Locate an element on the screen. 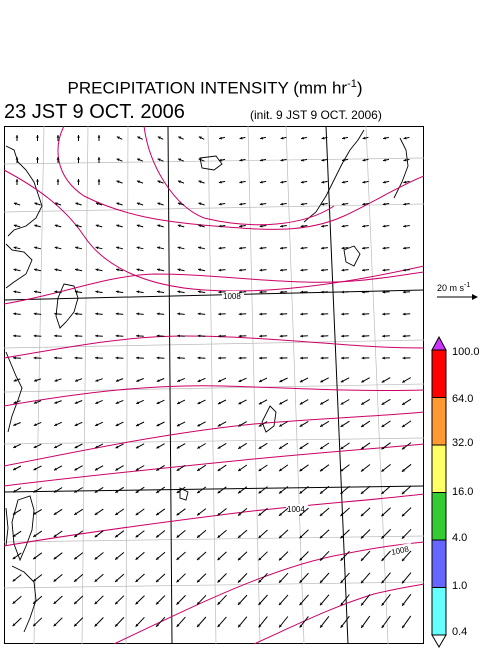 The width and height of the screenshot is (500, 650). colorbar-segment is located at coordinates (439, 373).